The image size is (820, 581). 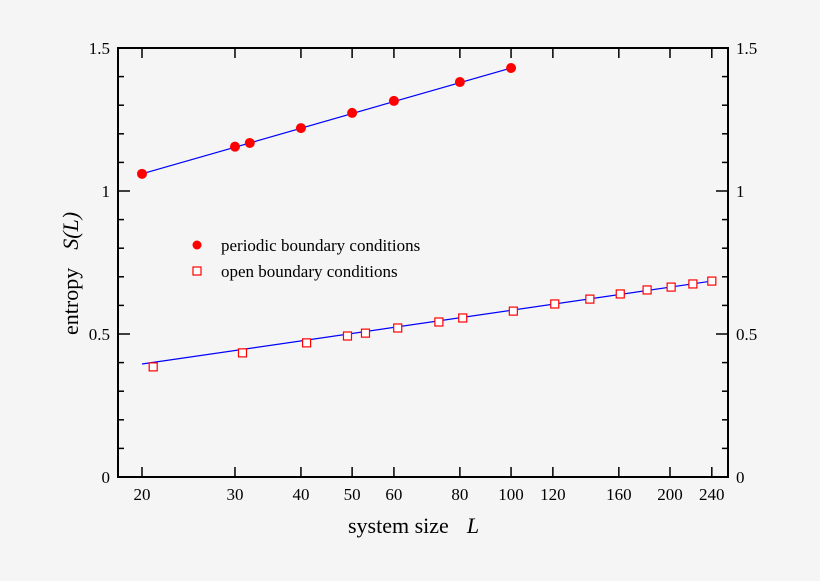 What do you see at coordinates (459, 494) in the screenshot?
I see `x-tick-label: 80` at bounding box center [459, 494].